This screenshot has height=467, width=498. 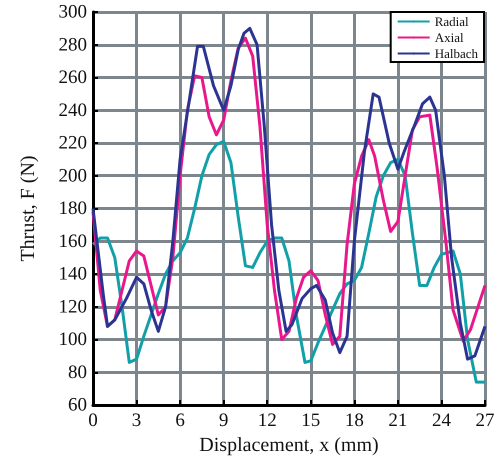 I want to click on legend-label: Halbach, so click(x=456, y=53).